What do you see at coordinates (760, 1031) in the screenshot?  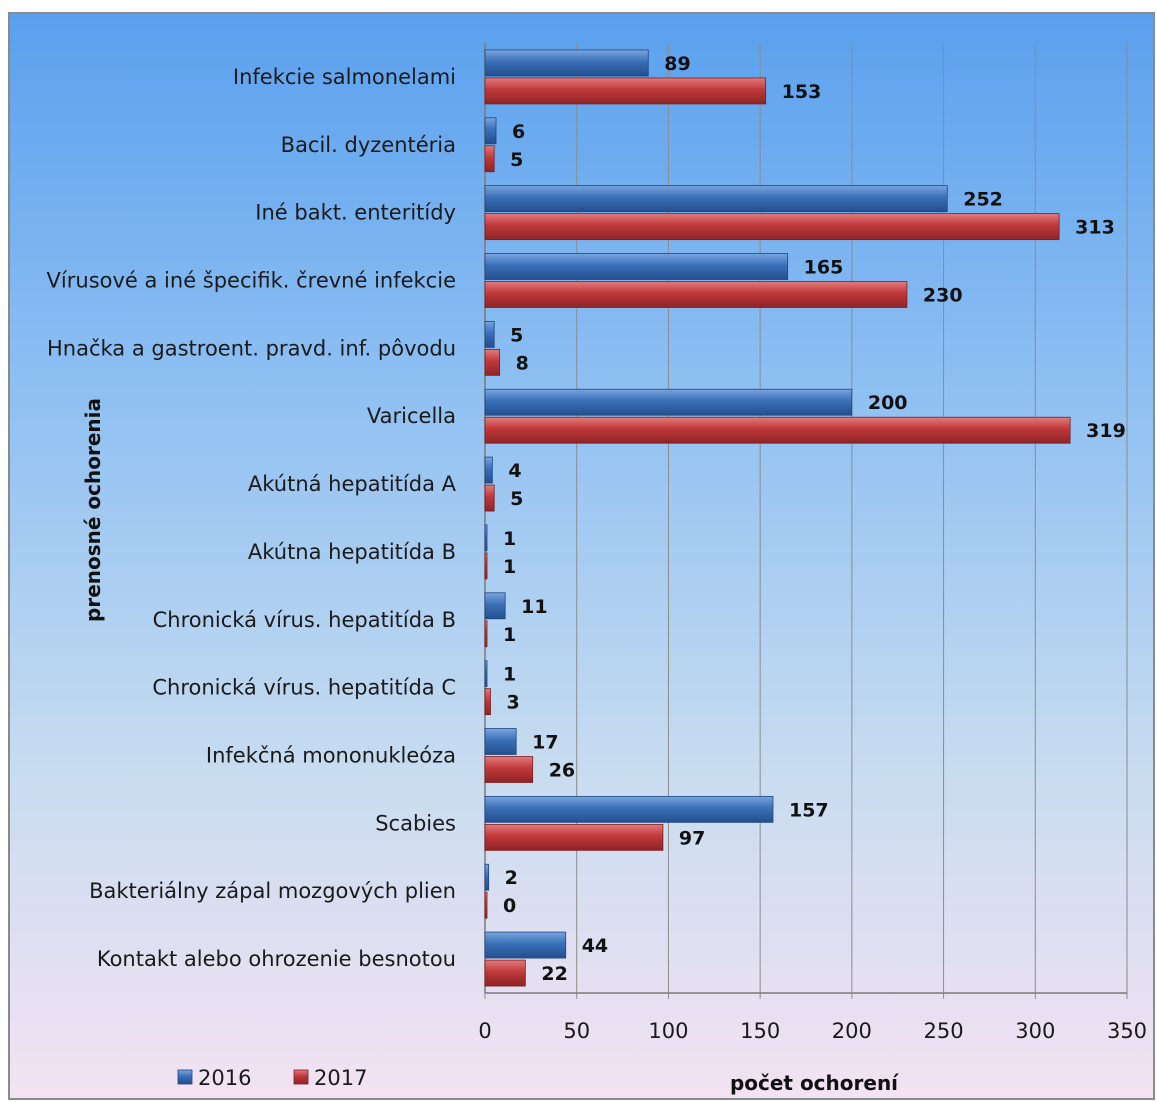 I see `x-tick-label: 150` at bounding box center [760, 1031].